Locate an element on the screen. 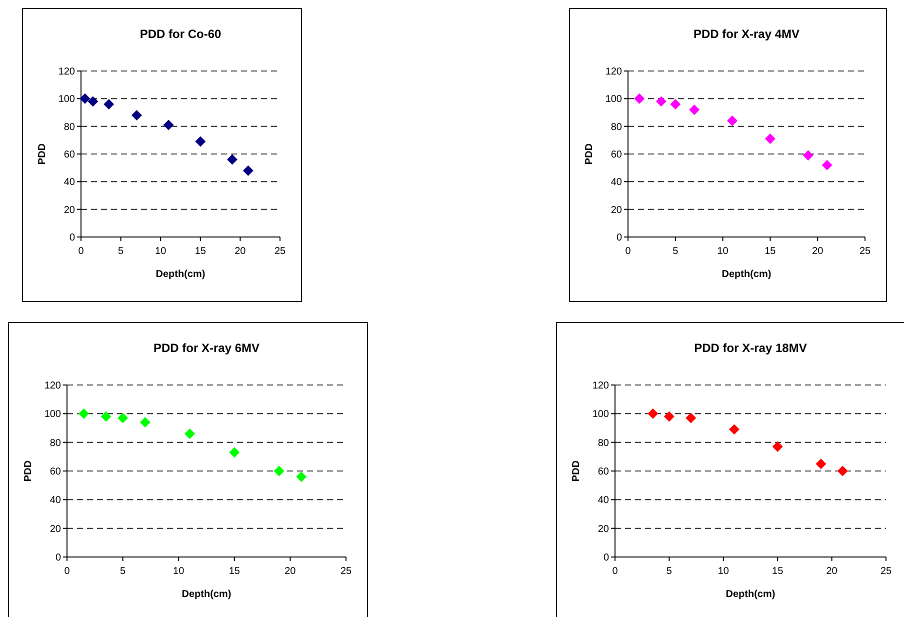 This screenshot has width=904, height=617. chart-title: PDD for Co-60 is located at coordinates (181, 34).